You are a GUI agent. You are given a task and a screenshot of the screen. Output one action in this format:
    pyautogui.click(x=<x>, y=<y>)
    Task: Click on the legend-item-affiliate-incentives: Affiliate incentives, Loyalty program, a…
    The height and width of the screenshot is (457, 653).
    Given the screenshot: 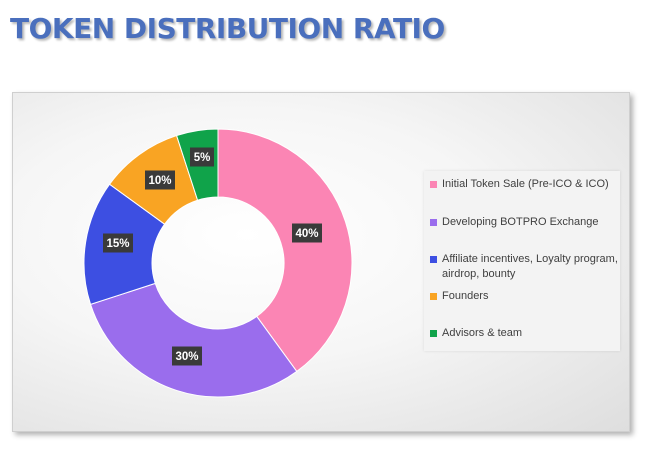 What is the action you would take?
    pyautogui.click(x=524, y=267)
    